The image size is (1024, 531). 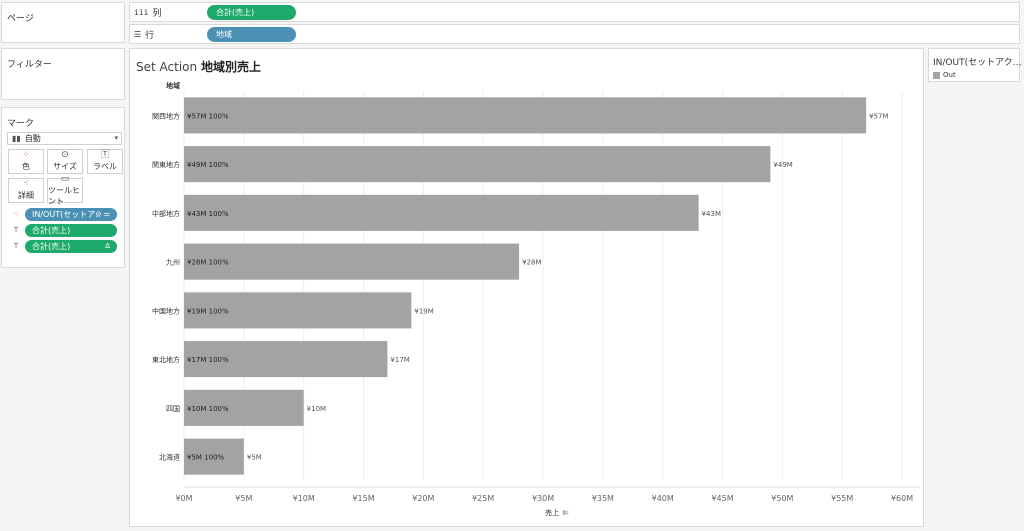 I want to click on category-label: 北海道, so click(x=169, y=457).